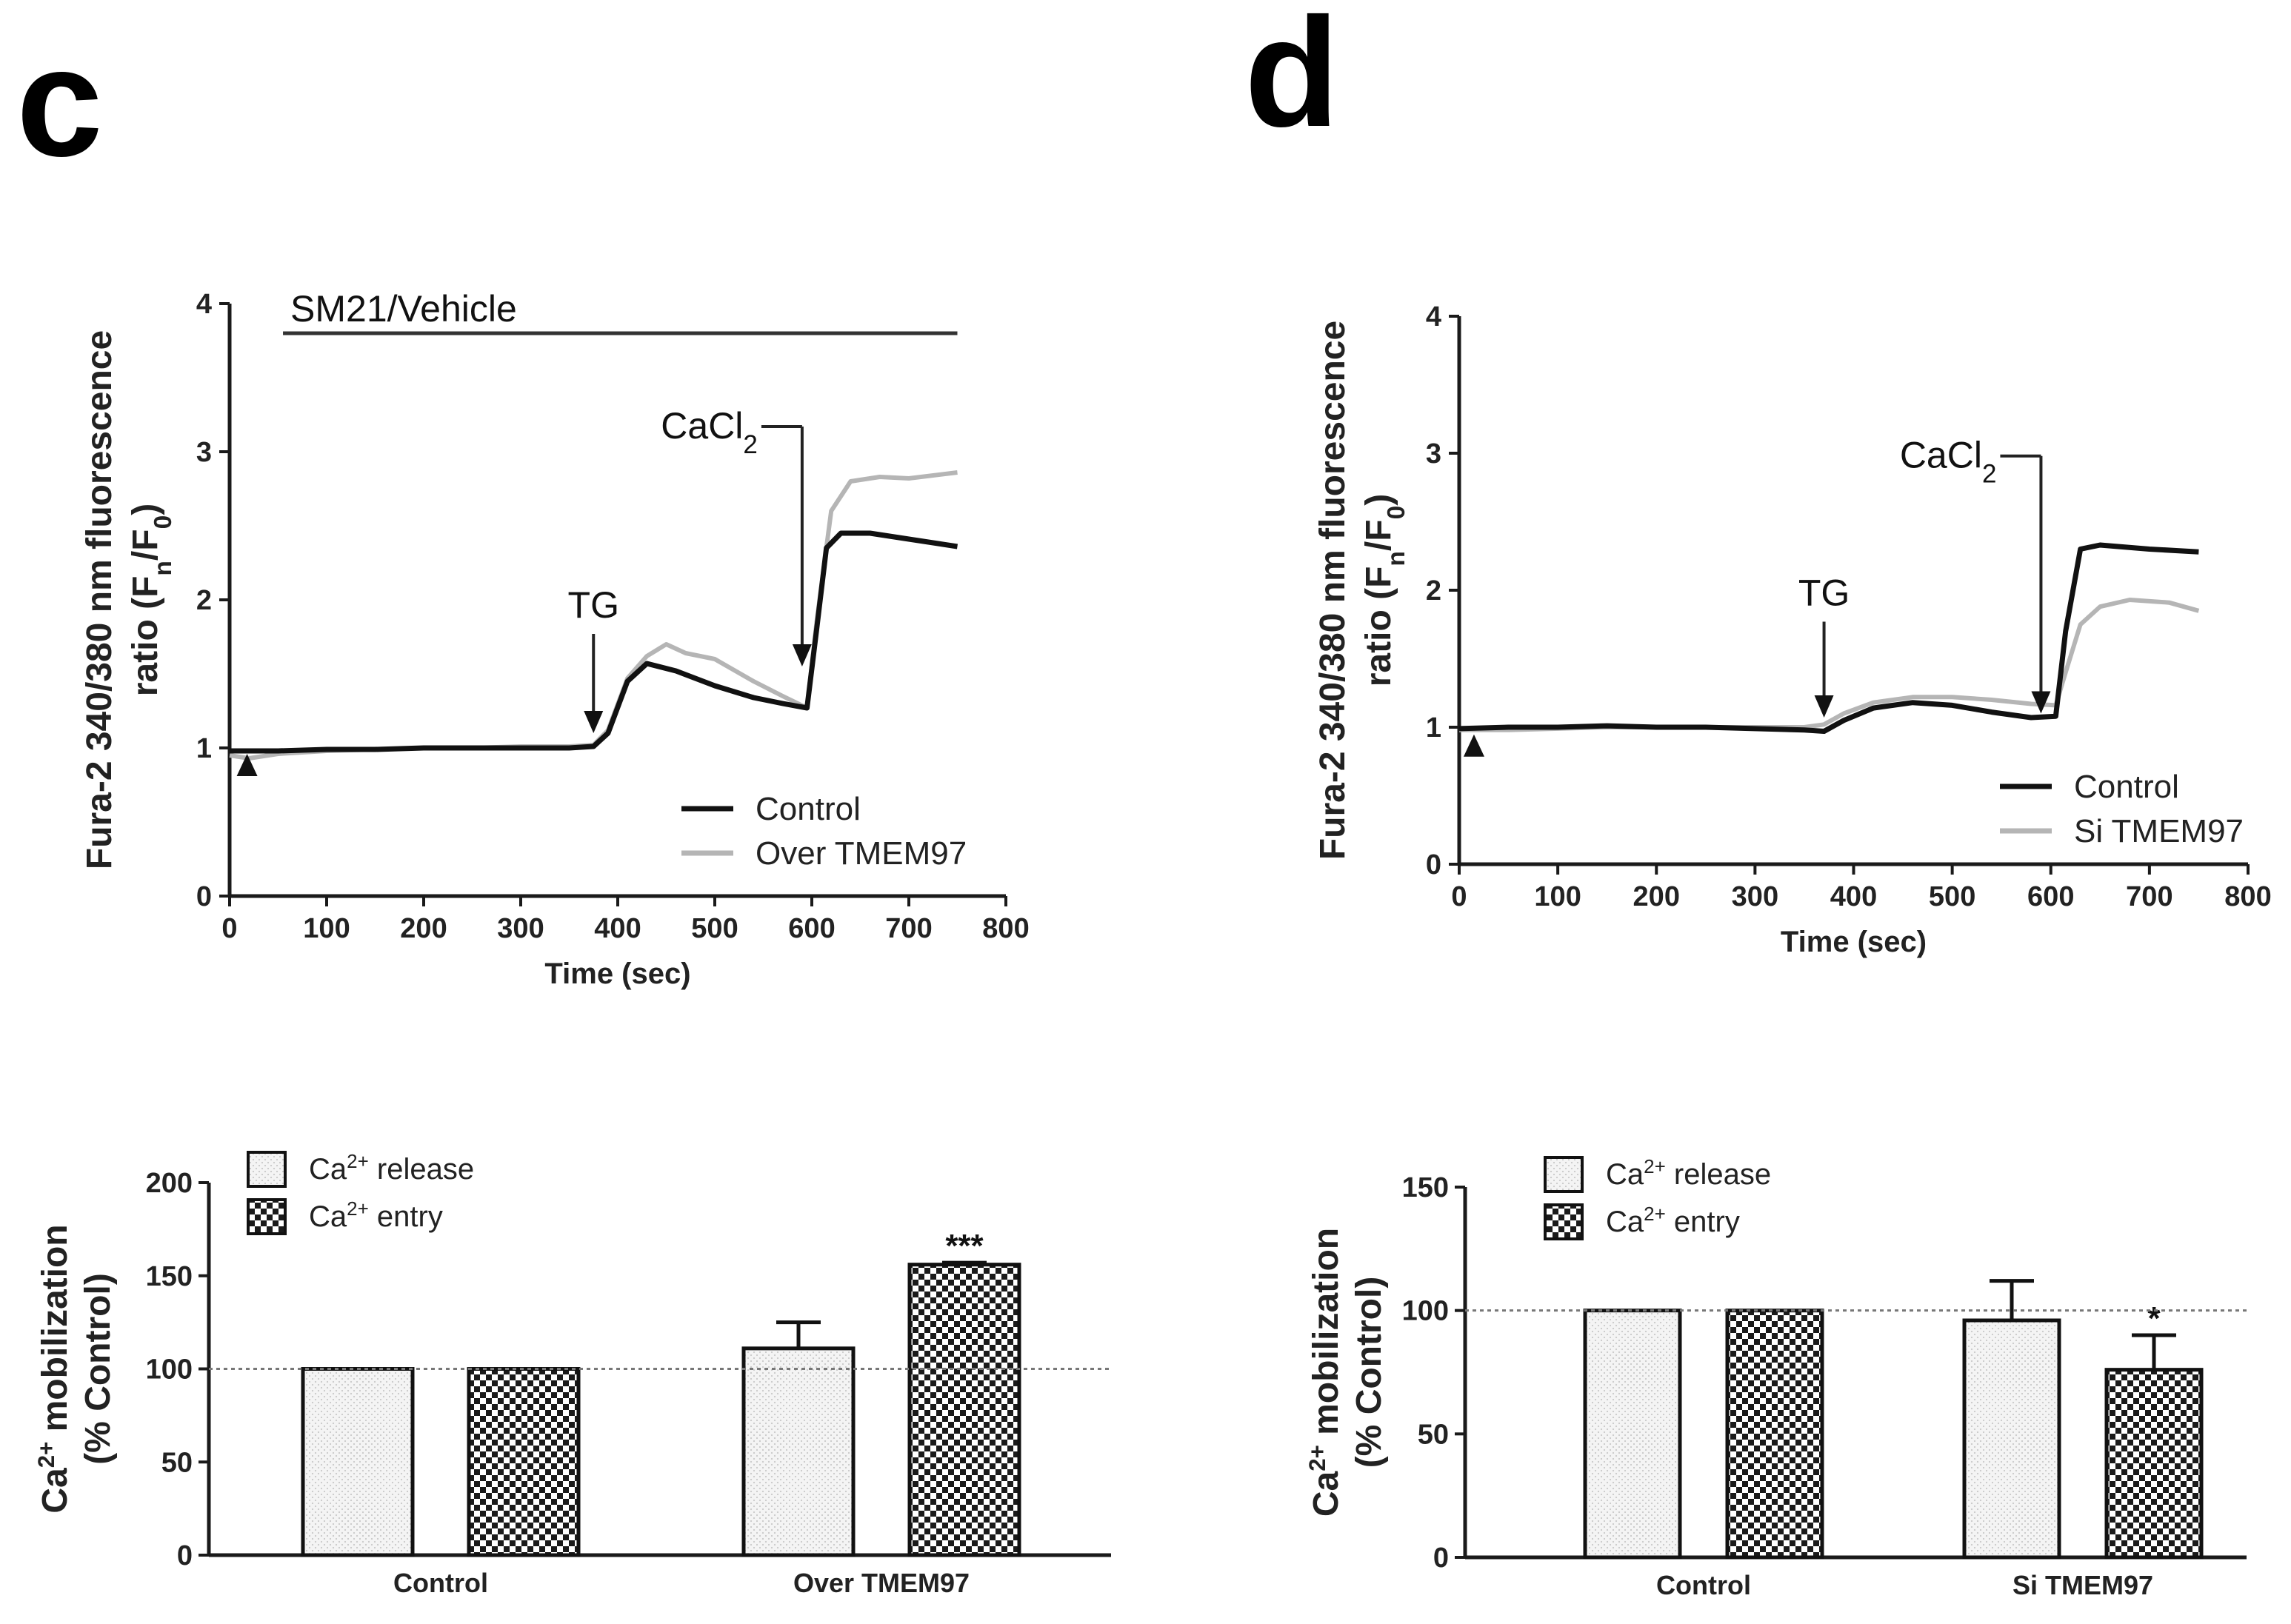  Describe the element at coordinates (881, 1583) in the screenshot. I see `category-label: Over TMEM97` at that location.